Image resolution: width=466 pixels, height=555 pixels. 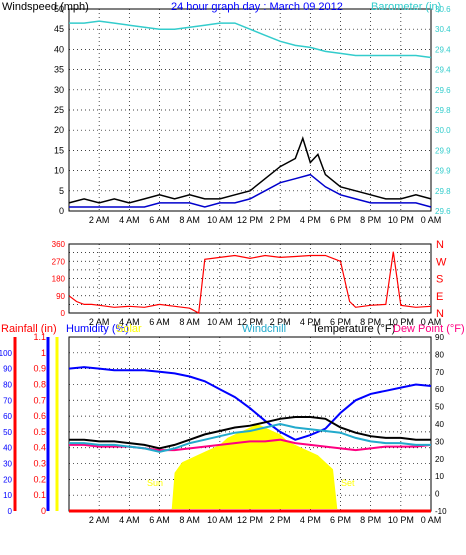 What do you see at coordinates (443, 70) in the screenshot?
I see `barometer-y-tick-label: 29.4` at bounding box center [443, 70].